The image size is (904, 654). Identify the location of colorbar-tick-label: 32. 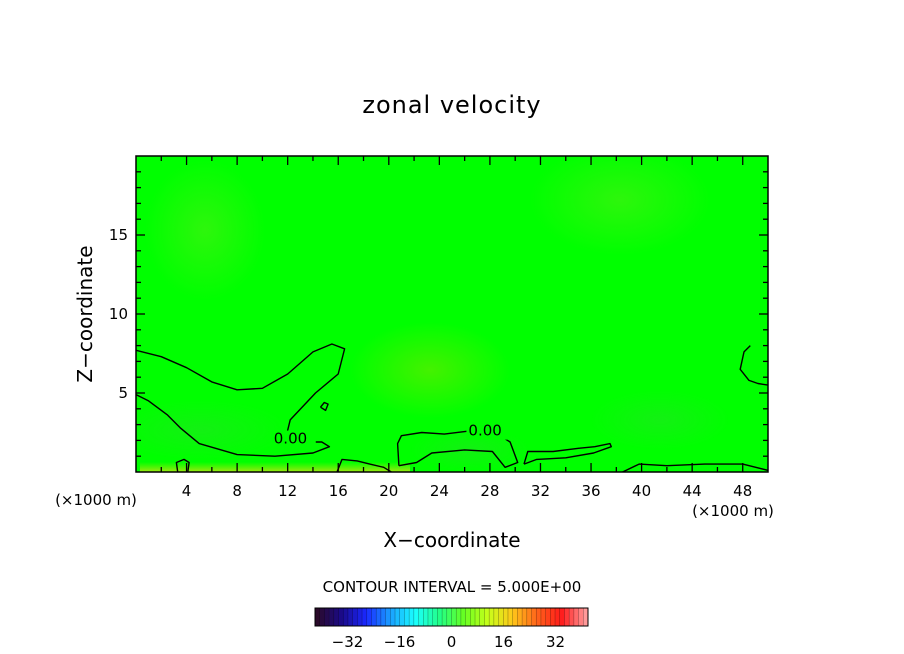
(555, 642).